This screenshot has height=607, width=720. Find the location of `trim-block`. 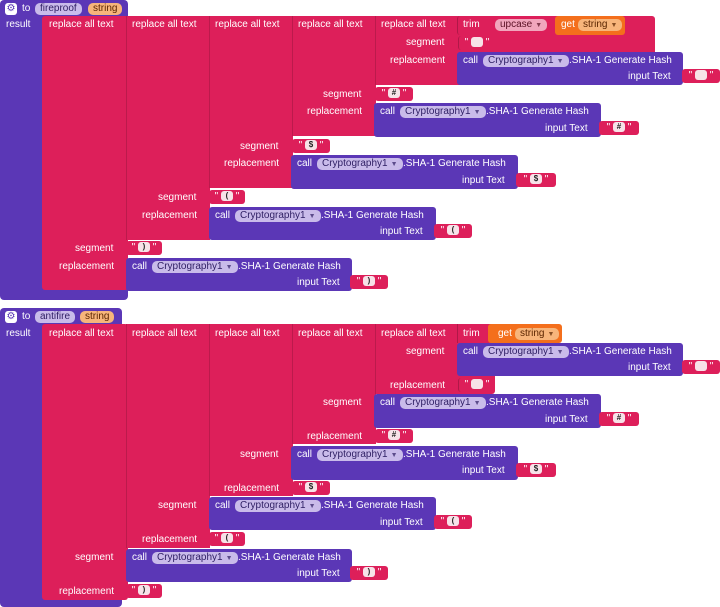

trim-block is located at coordinates (476, 333).